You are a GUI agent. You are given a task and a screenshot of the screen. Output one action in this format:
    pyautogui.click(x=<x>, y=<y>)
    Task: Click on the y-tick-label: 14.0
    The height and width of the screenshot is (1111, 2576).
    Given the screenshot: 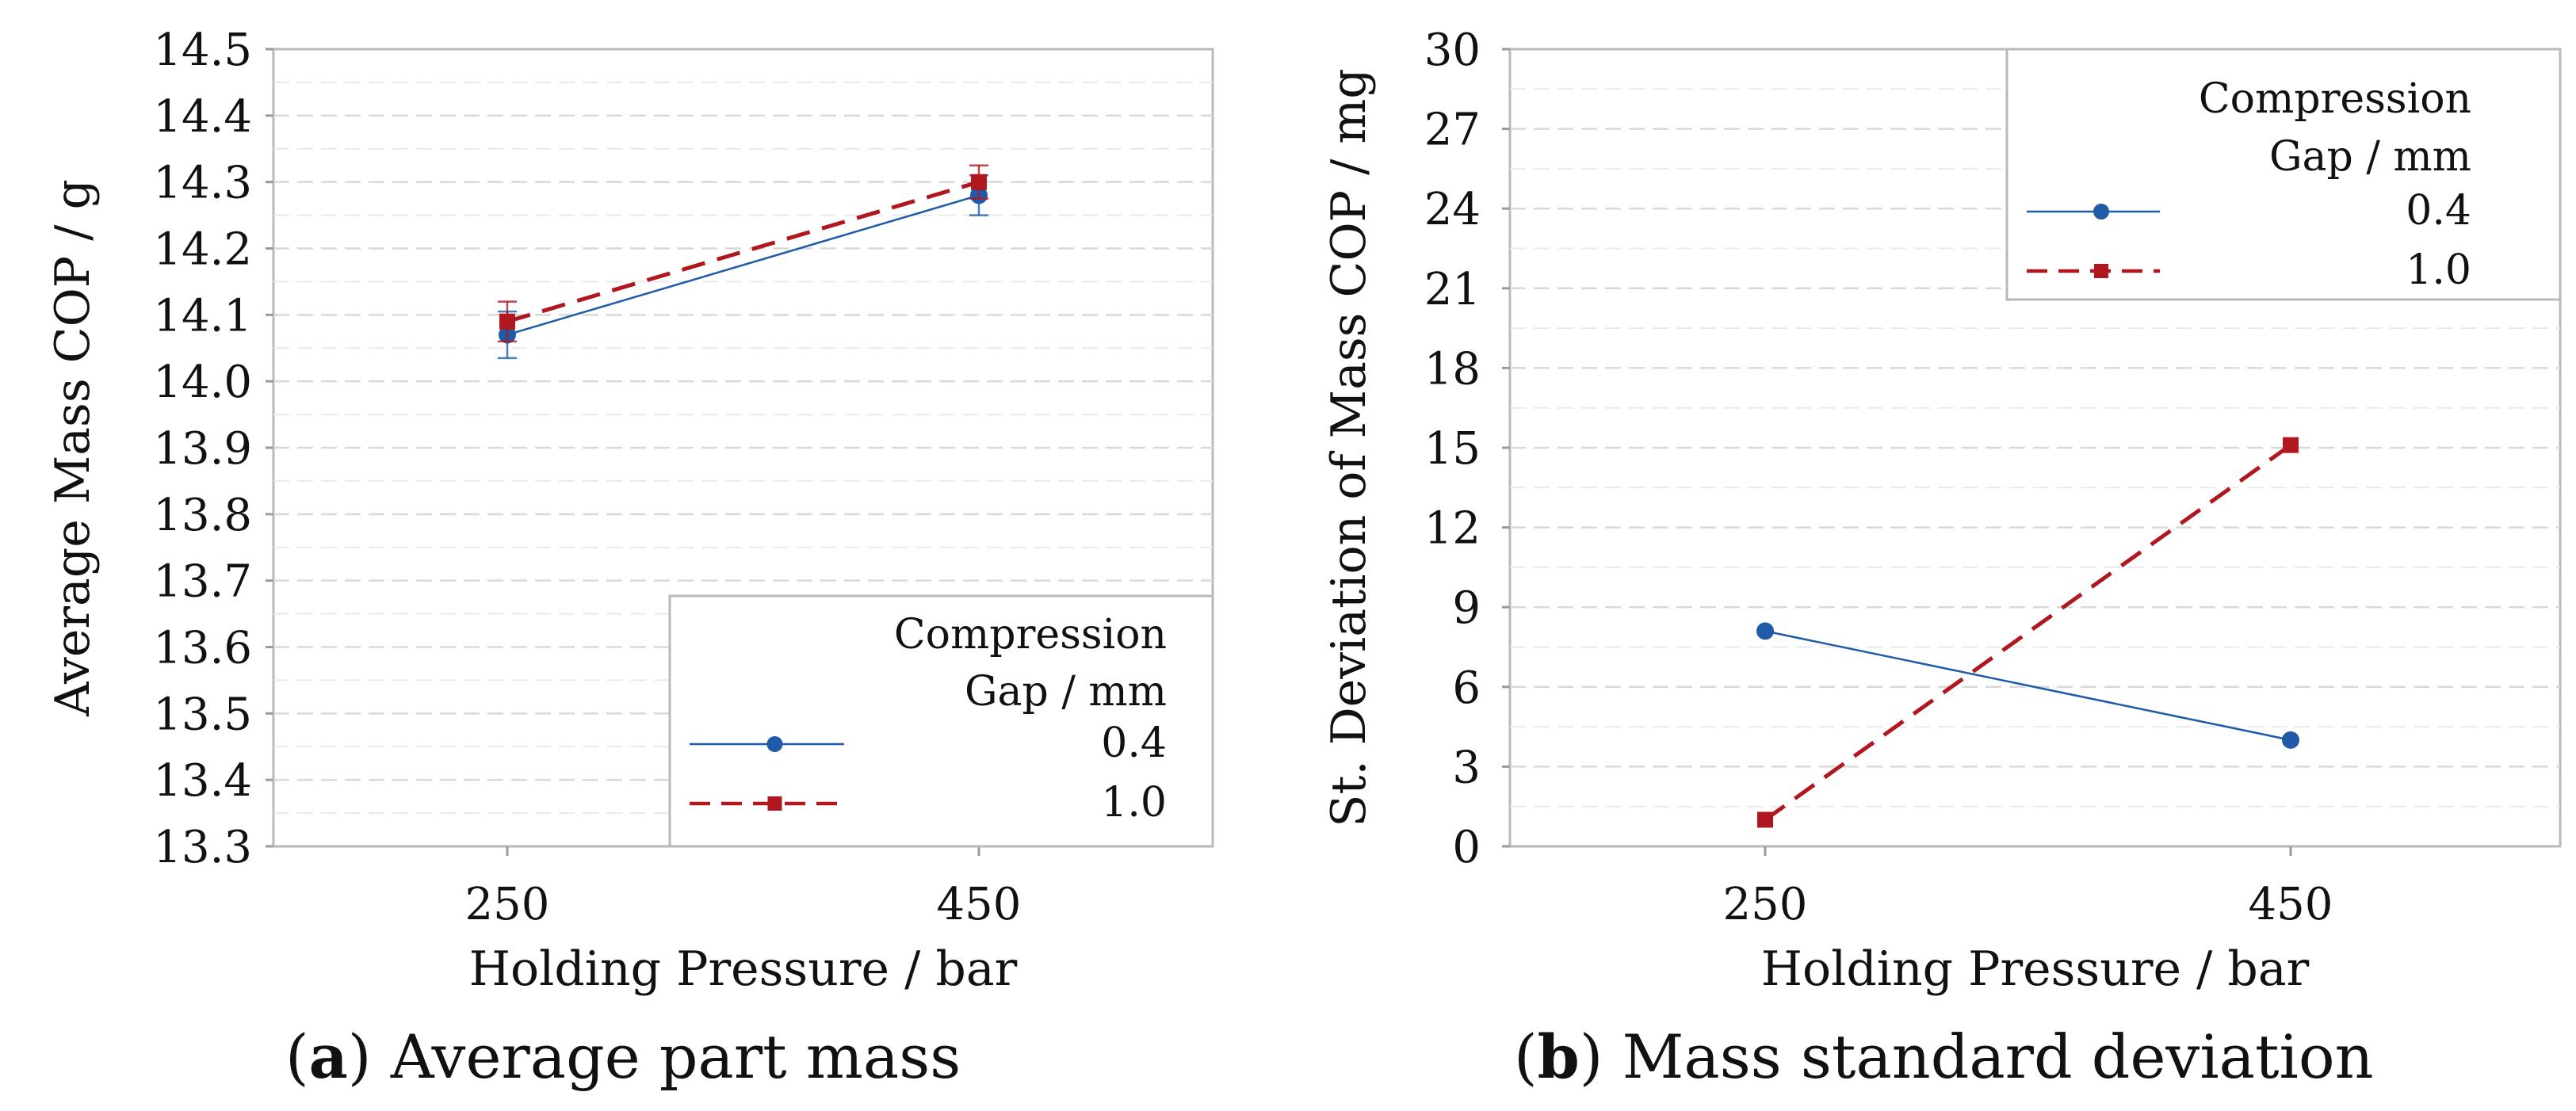 What is the action you would take?
    pyautogui.click(x=202, y=382)
    